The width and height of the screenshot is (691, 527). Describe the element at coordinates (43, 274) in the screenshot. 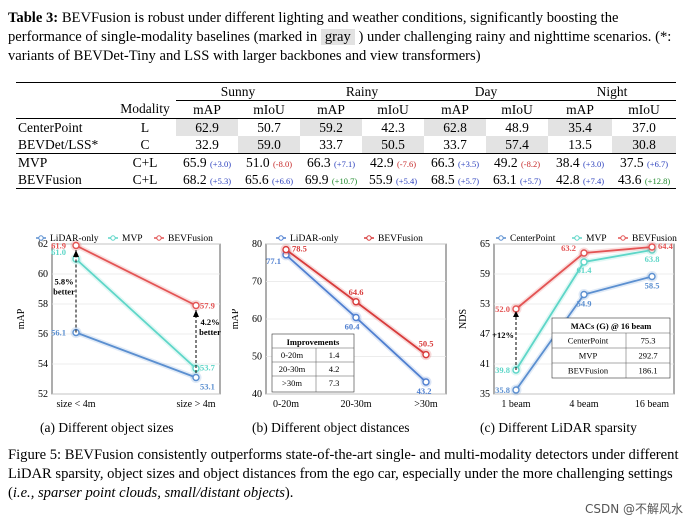

I see `y-tick-label: 60` at that location.